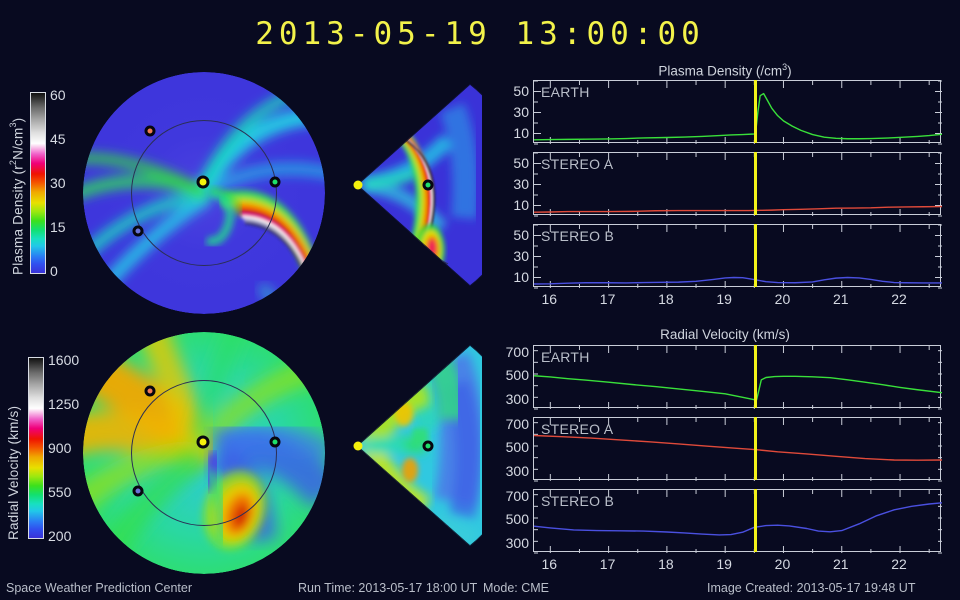 The image size is (960, 600). Describe the element at coordinates (358, 185) in the screenshot. I see `sun-marker-meridional` at that location.